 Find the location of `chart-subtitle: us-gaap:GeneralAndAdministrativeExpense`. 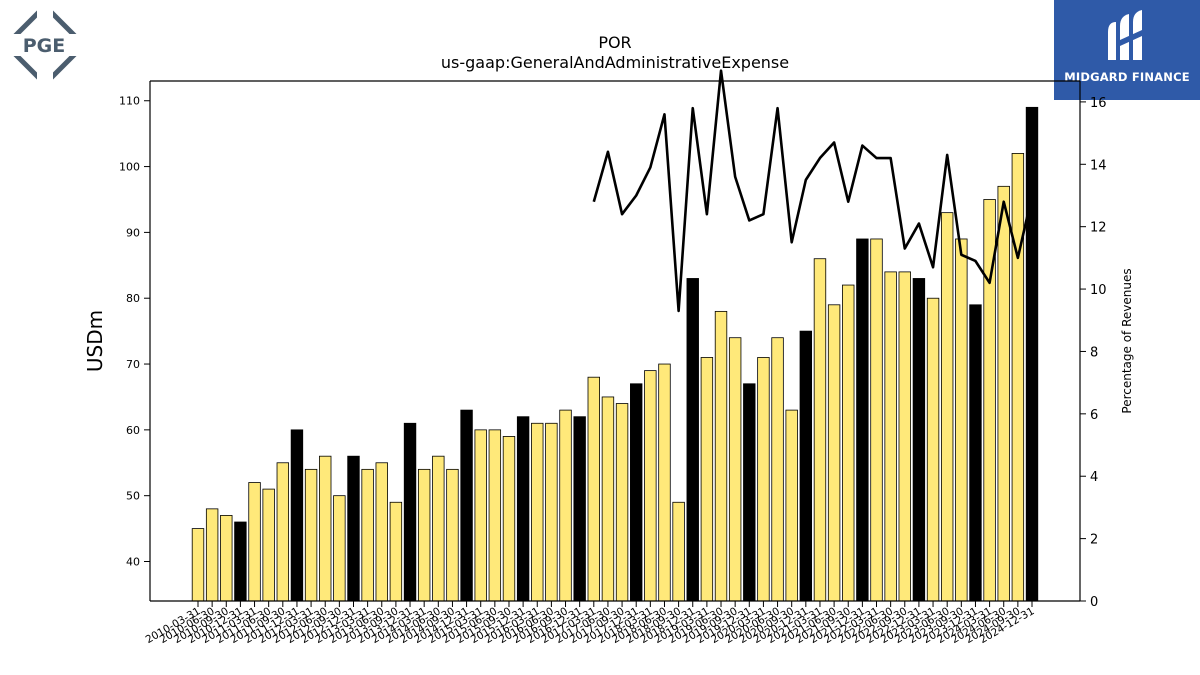

chart-subtitle: us-gaap:GeneralAndAdministrativeExpense is located at coordinates (615, 62).